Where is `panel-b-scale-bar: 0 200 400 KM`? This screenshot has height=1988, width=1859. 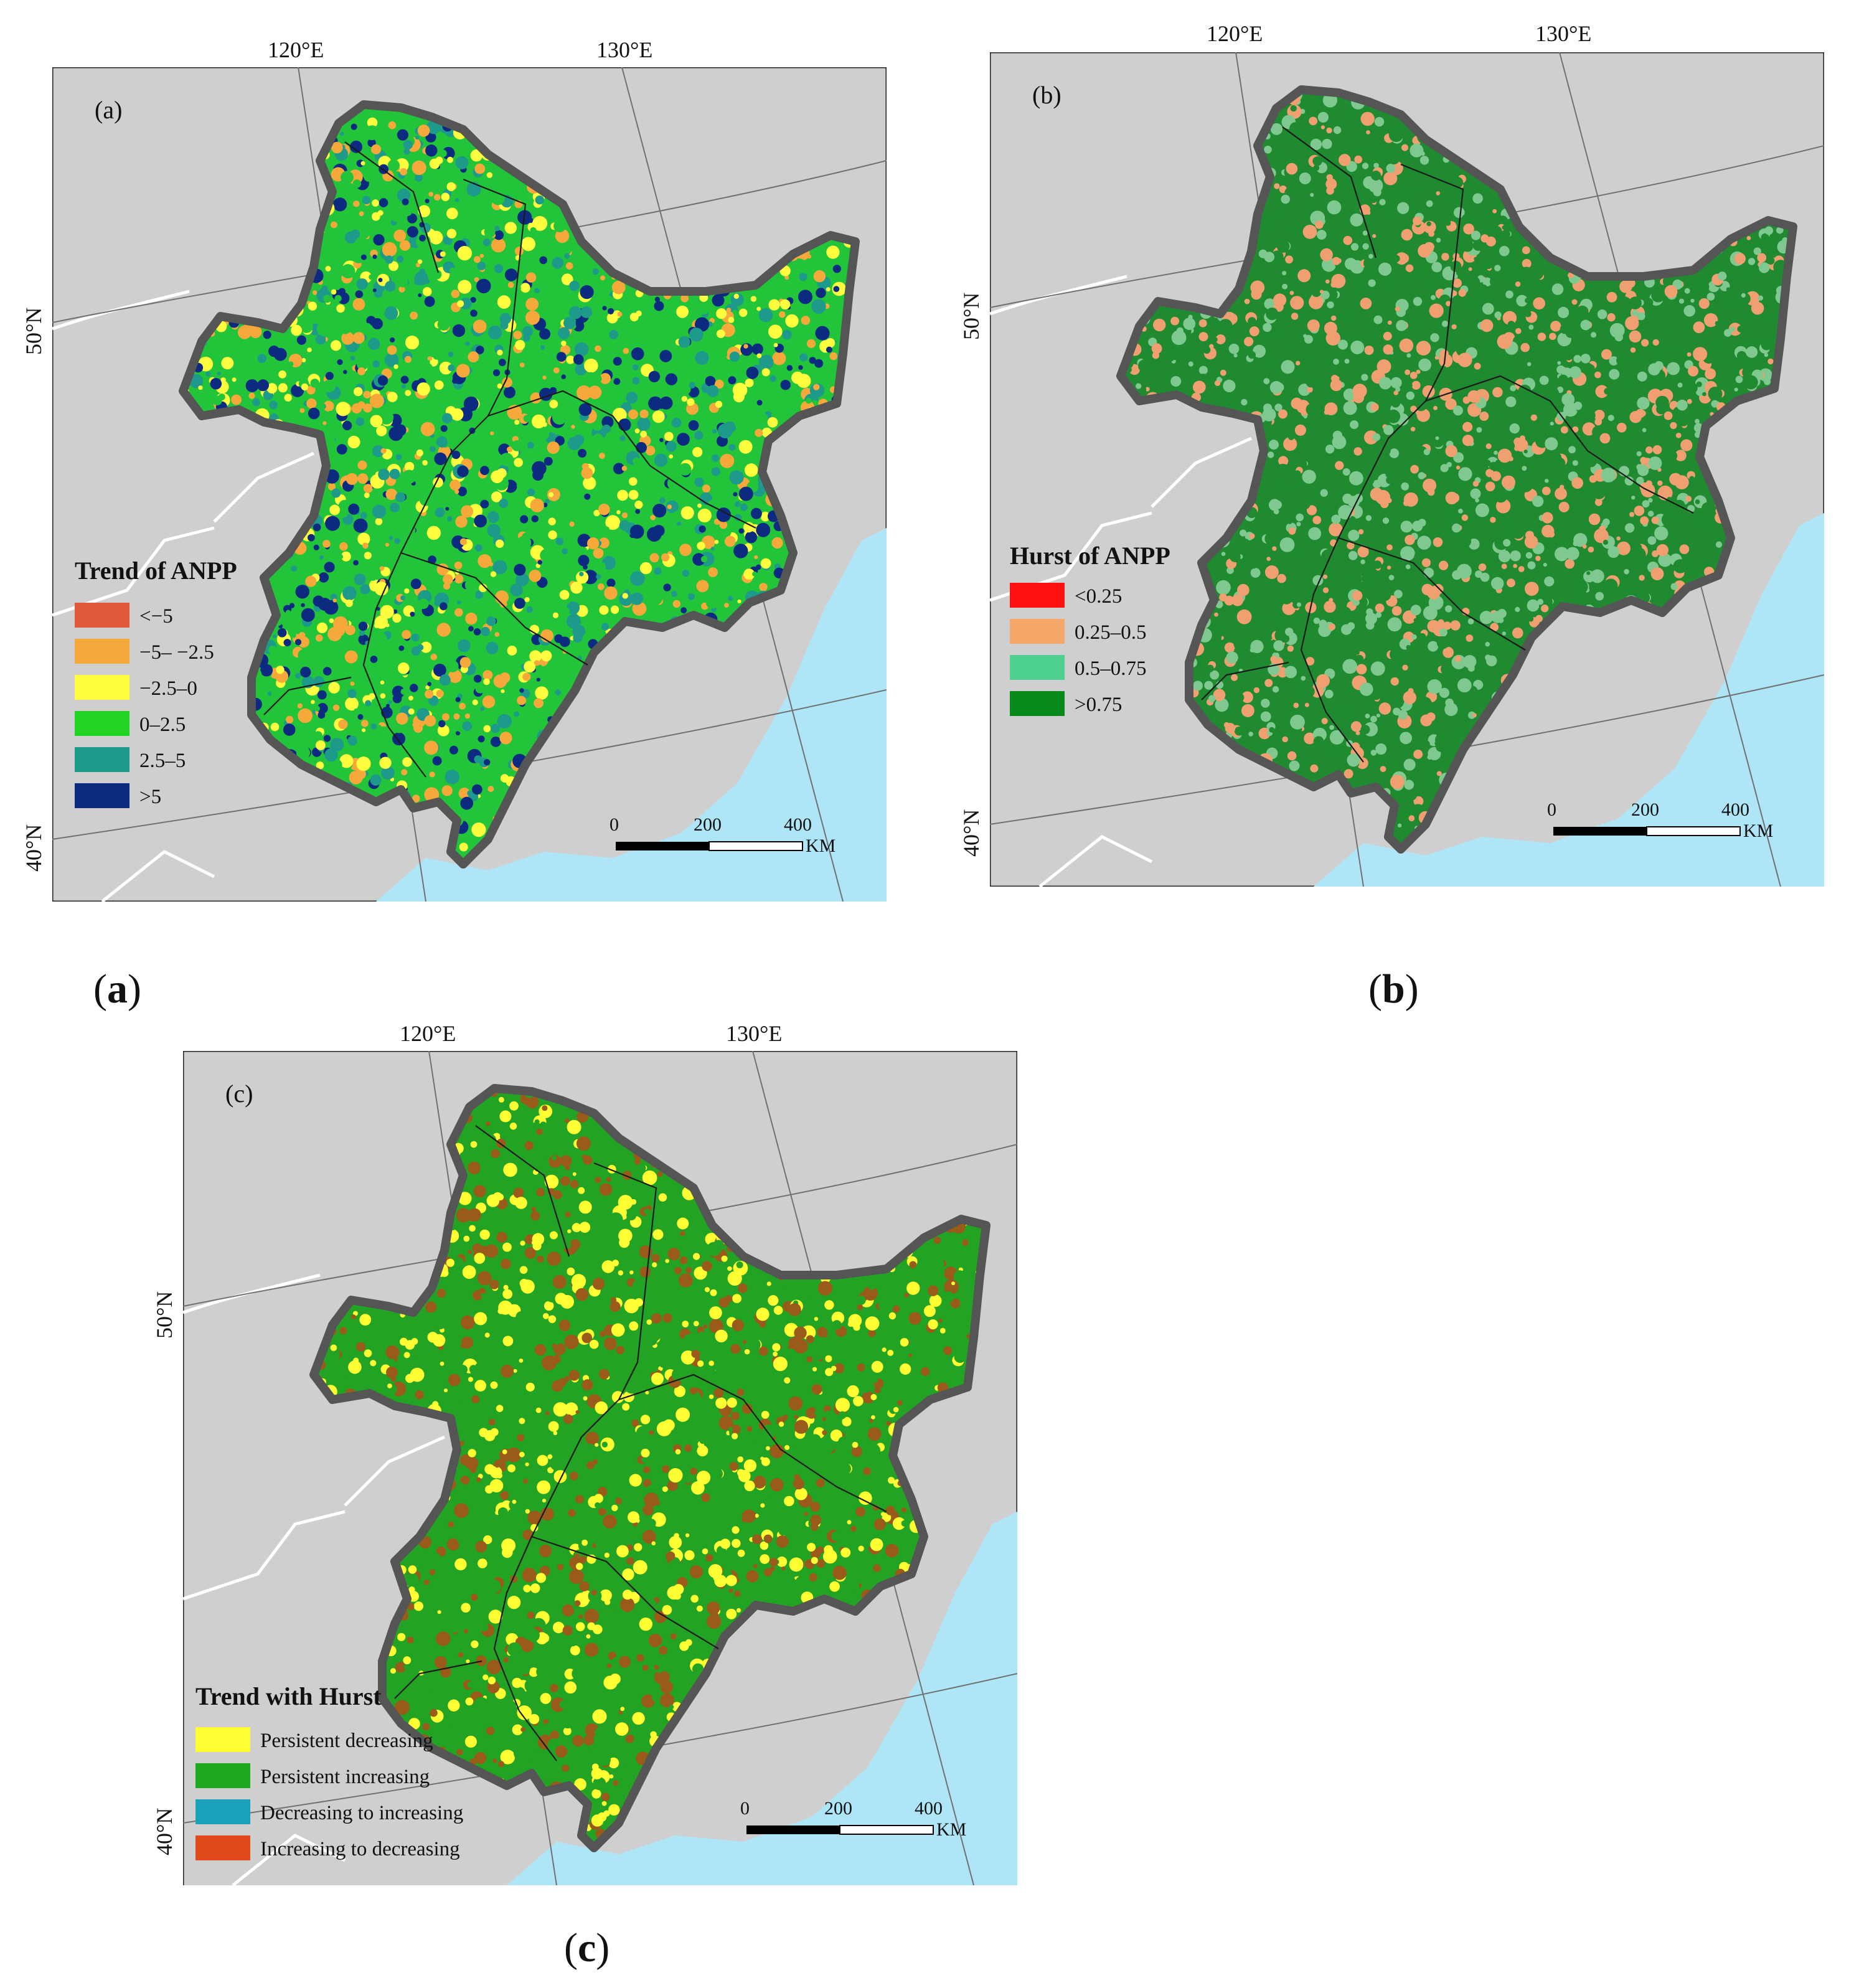 panel-b-scale-bar: 0 200 400 KM is located at coordinates (1660, 820).